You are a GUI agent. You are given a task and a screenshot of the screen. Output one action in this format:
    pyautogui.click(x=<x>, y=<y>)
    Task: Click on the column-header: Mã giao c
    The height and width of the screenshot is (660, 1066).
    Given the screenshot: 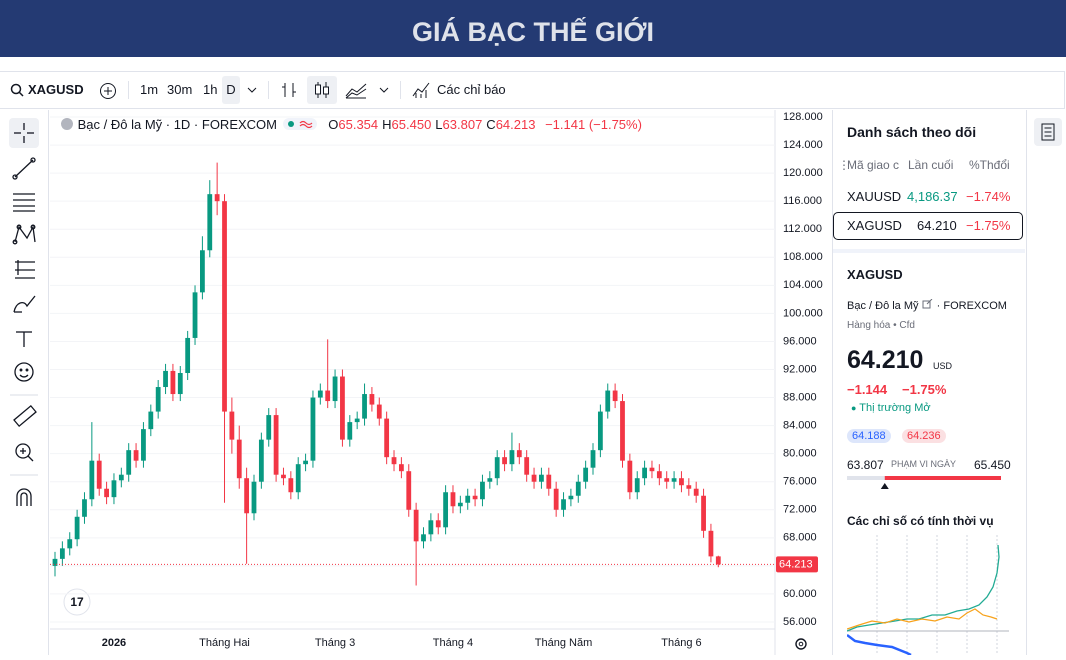 What is the action you would take?
    pyautogui.click(x=873, y=165)
    